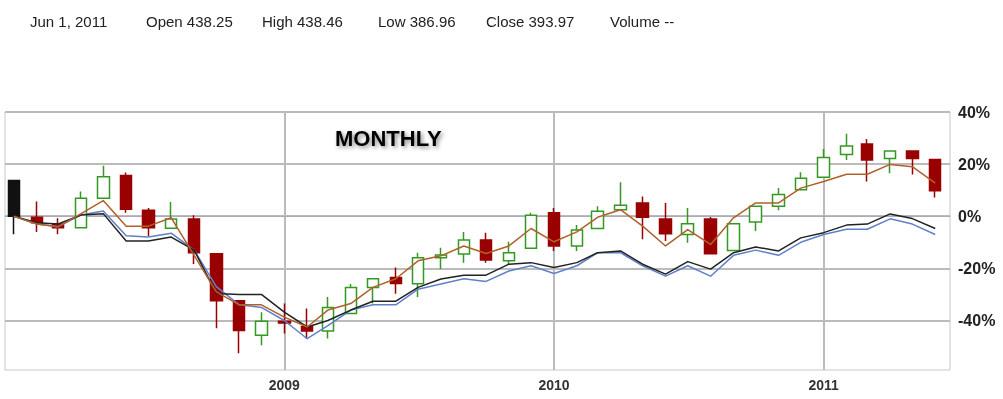 The width and height of the screenshot is (1003, 399). Describe the element at coordinates (284, 385) in the screenshot. I see `x-tick-label: 2009` at that location.